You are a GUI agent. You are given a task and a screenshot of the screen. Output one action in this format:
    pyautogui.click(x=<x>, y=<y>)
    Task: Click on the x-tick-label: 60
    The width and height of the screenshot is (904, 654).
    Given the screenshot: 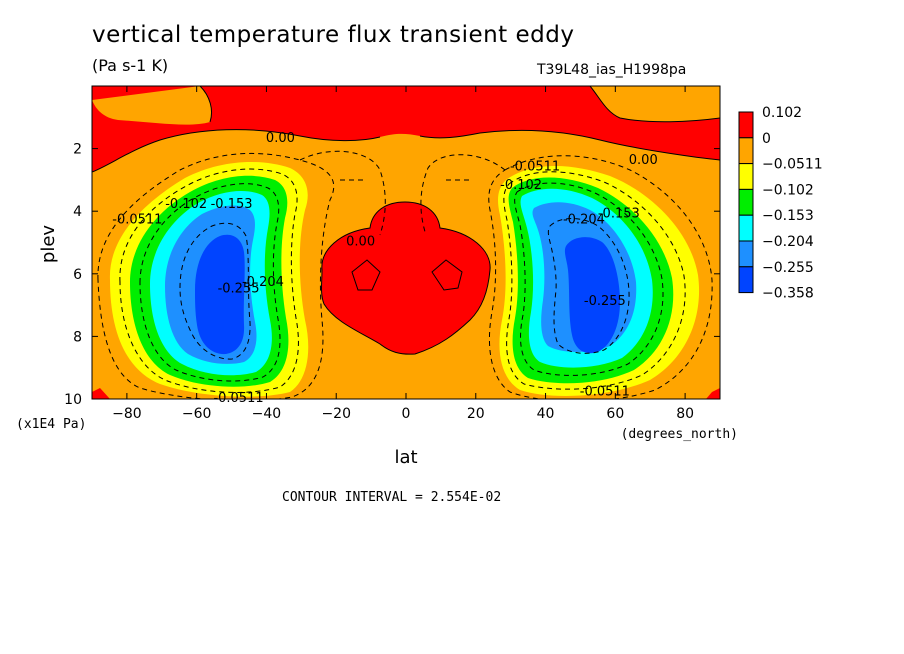 What is the action you would take?
    pyautogui.click(x=615, y=414)
    